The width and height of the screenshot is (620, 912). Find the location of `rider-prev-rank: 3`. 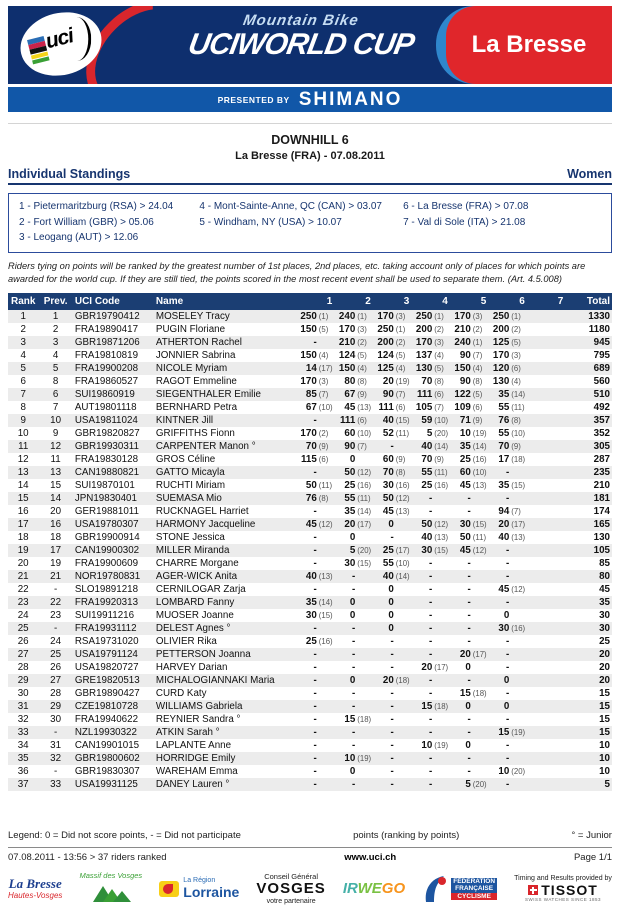

rider-prev-rank: 3 is located at coordinates (55, 342).